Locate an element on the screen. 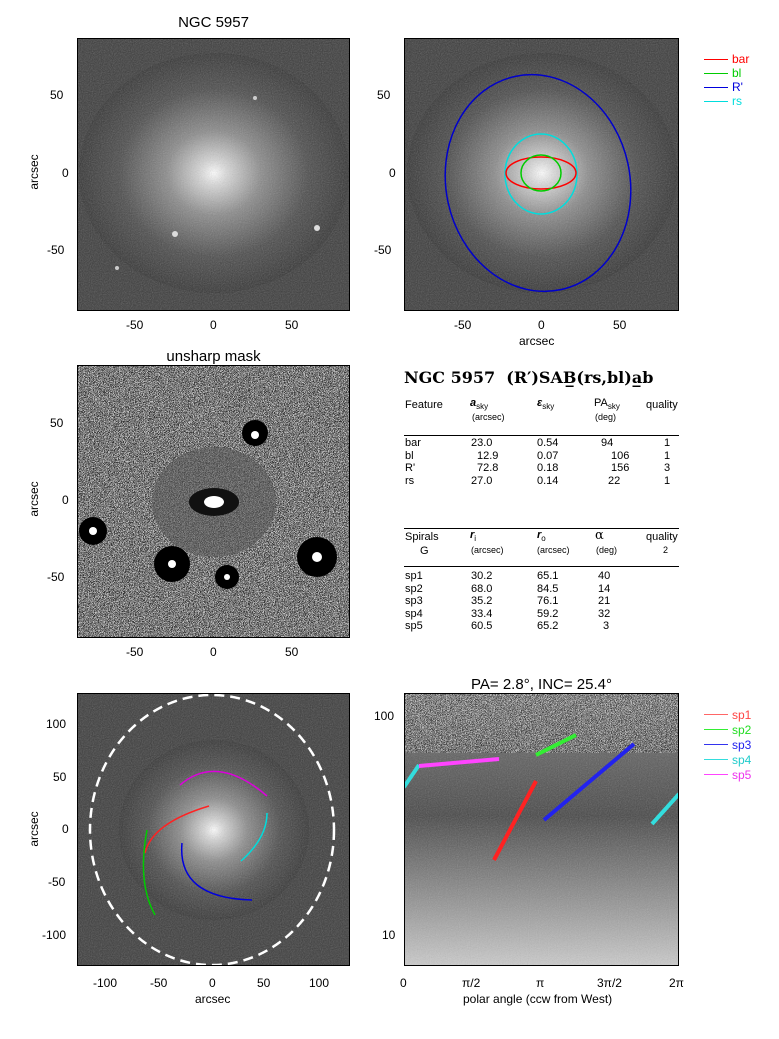 The height and width of the screenshot is (1039, 779). ellipse-rprime is located at coordinates (538, 183).